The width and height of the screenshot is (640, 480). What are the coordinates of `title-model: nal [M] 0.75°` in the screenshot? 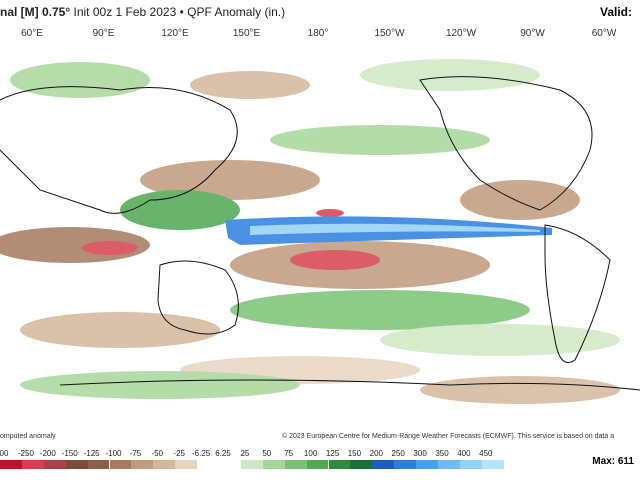 It's located at (35, 12).